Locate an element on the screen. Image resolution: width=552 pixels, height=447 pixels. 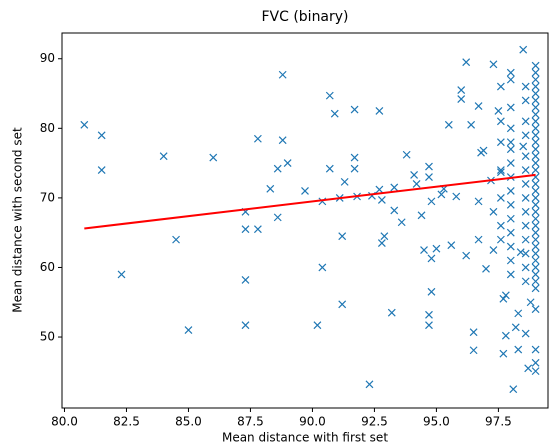
x-tick-label: 97.5 is located at coordinates (498, 422).